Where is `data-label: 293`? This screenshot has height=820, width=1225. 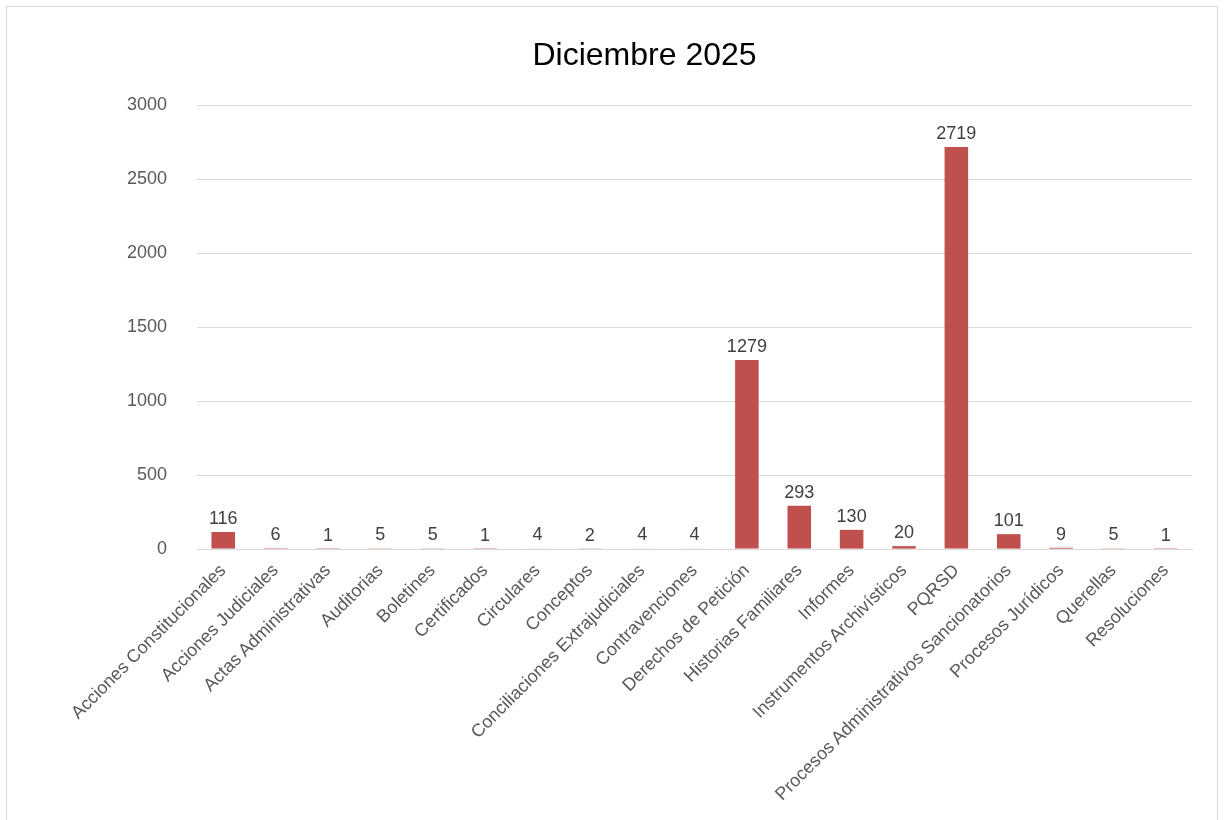
data-label: 293 is located at coordinates (799, 491).